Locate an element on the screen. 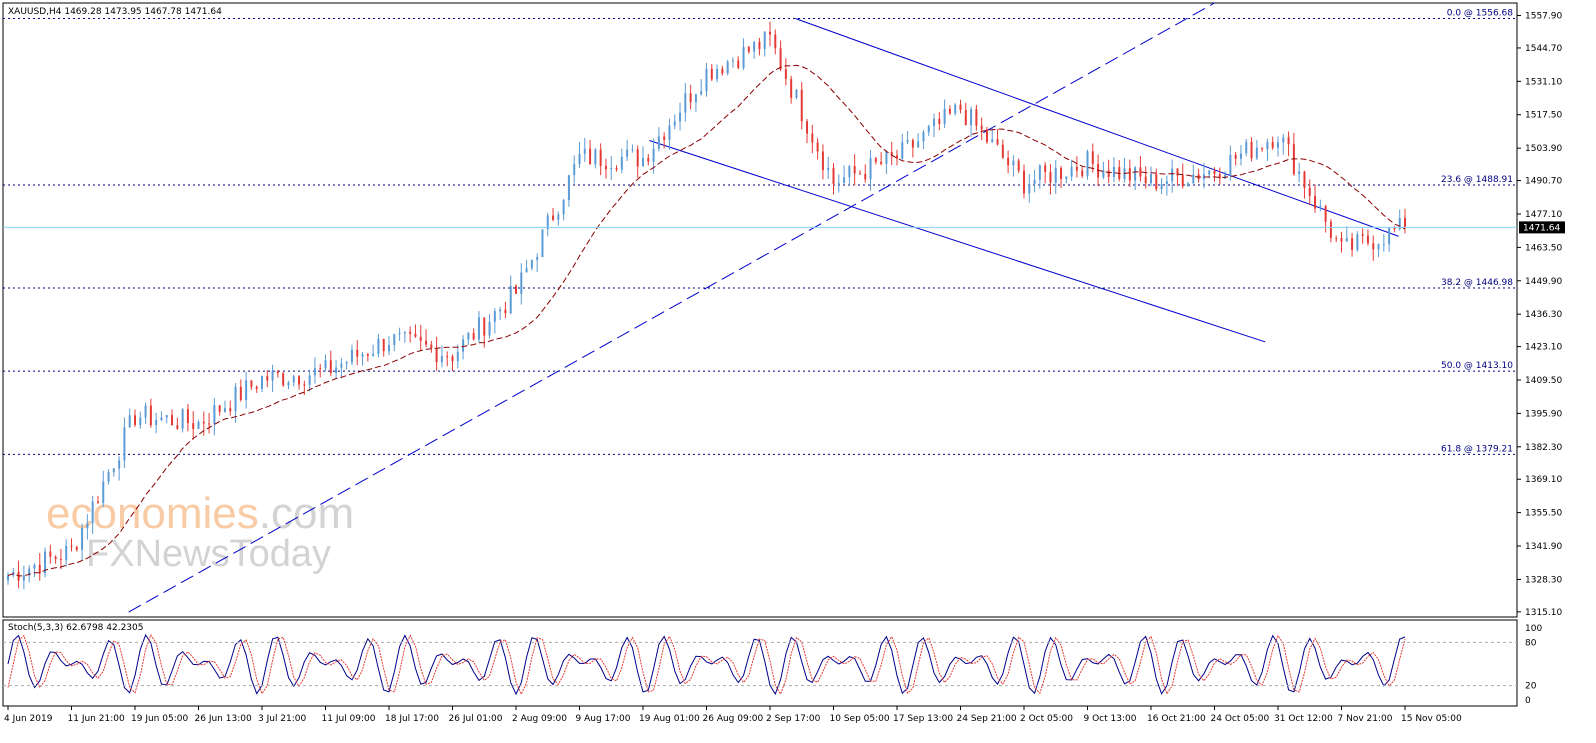  time-tick-label: 9 Oct 13:00 is located at coordinates (1110, 719).